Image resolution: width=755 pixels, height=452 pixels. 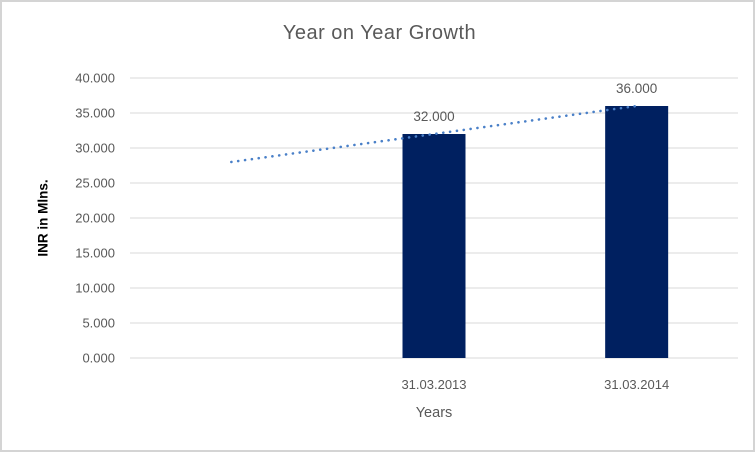 I want to click on y-tick-label: 40.000, so click(x=95, y=78).